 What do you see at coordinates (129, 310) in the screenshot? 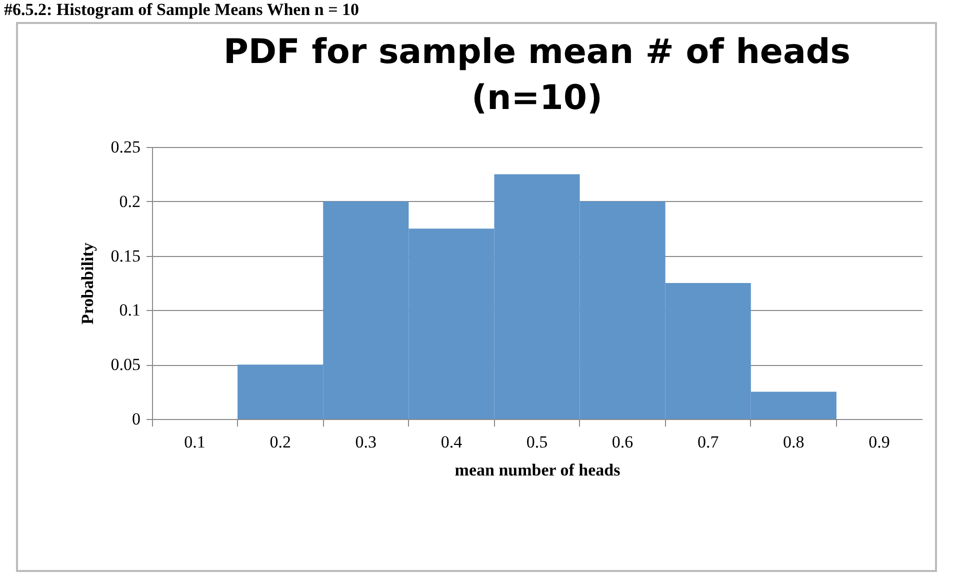
I see `y-tick-label: 0.1` at bounding box center [129, 310].